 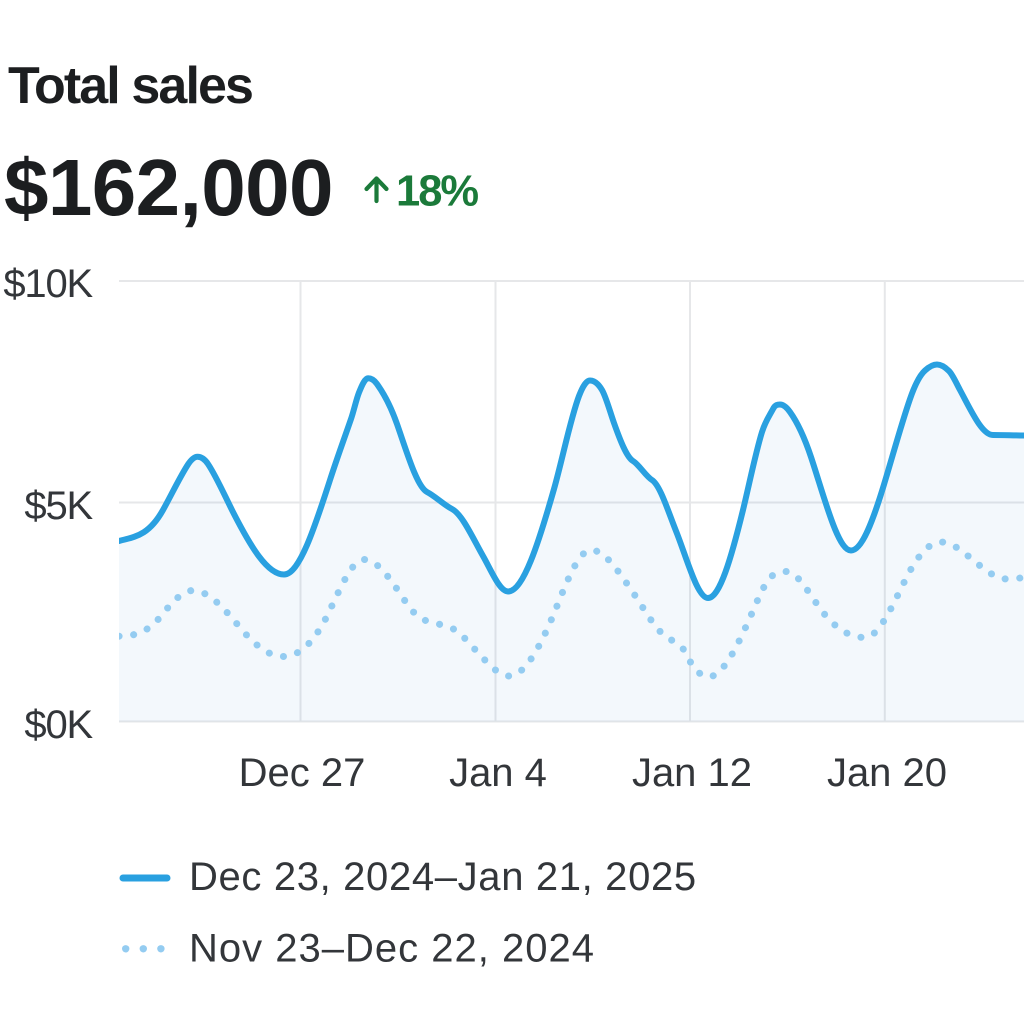 What do you see at coordinates (692, 773) in the screenshot?
I see `svg-text: Jan 12` at bounding box center [692, 773].